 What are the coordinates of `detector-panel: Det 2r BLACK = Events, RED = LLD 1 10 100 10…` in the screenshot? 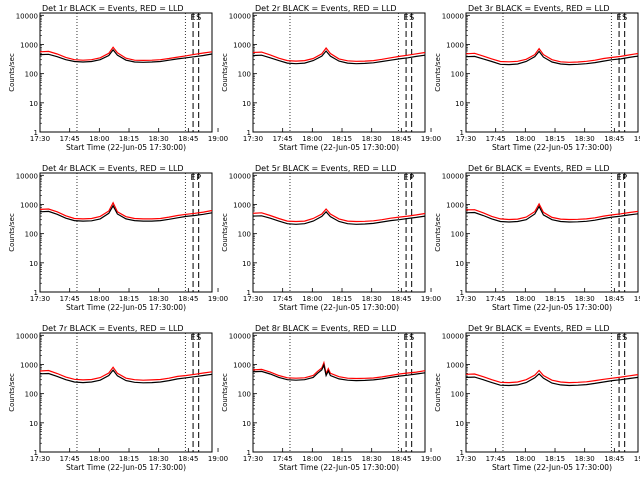 It's located at (331, 78).